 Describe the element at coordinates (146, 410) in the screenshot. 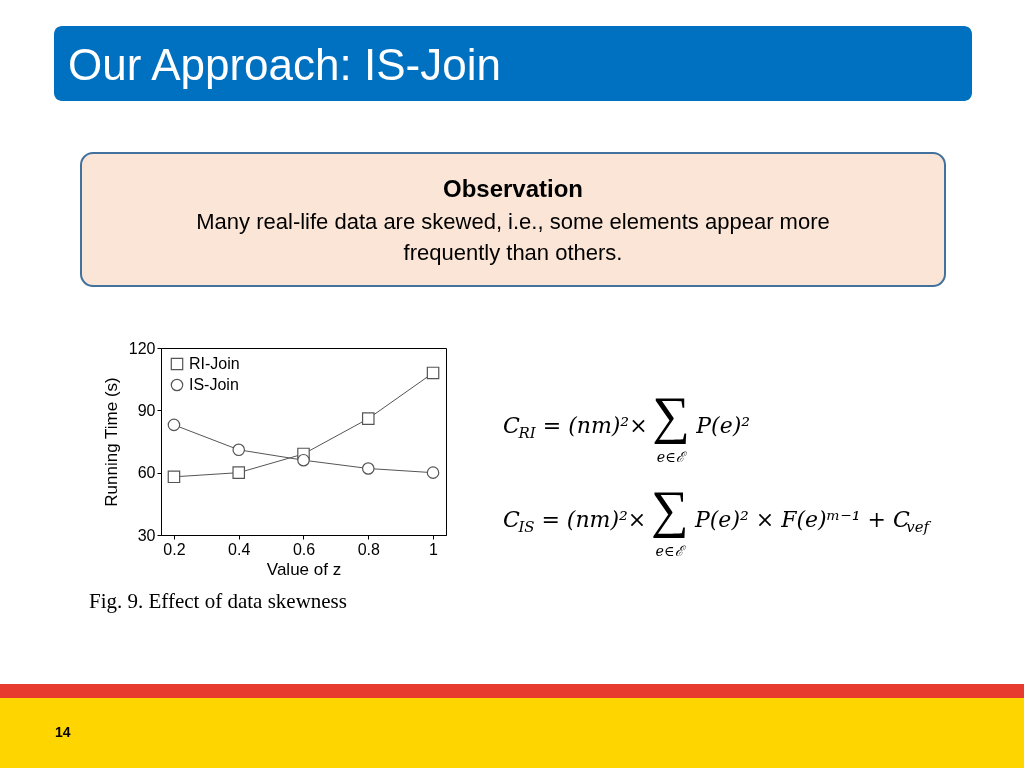

I see `y-tick-label: 90` at that location.